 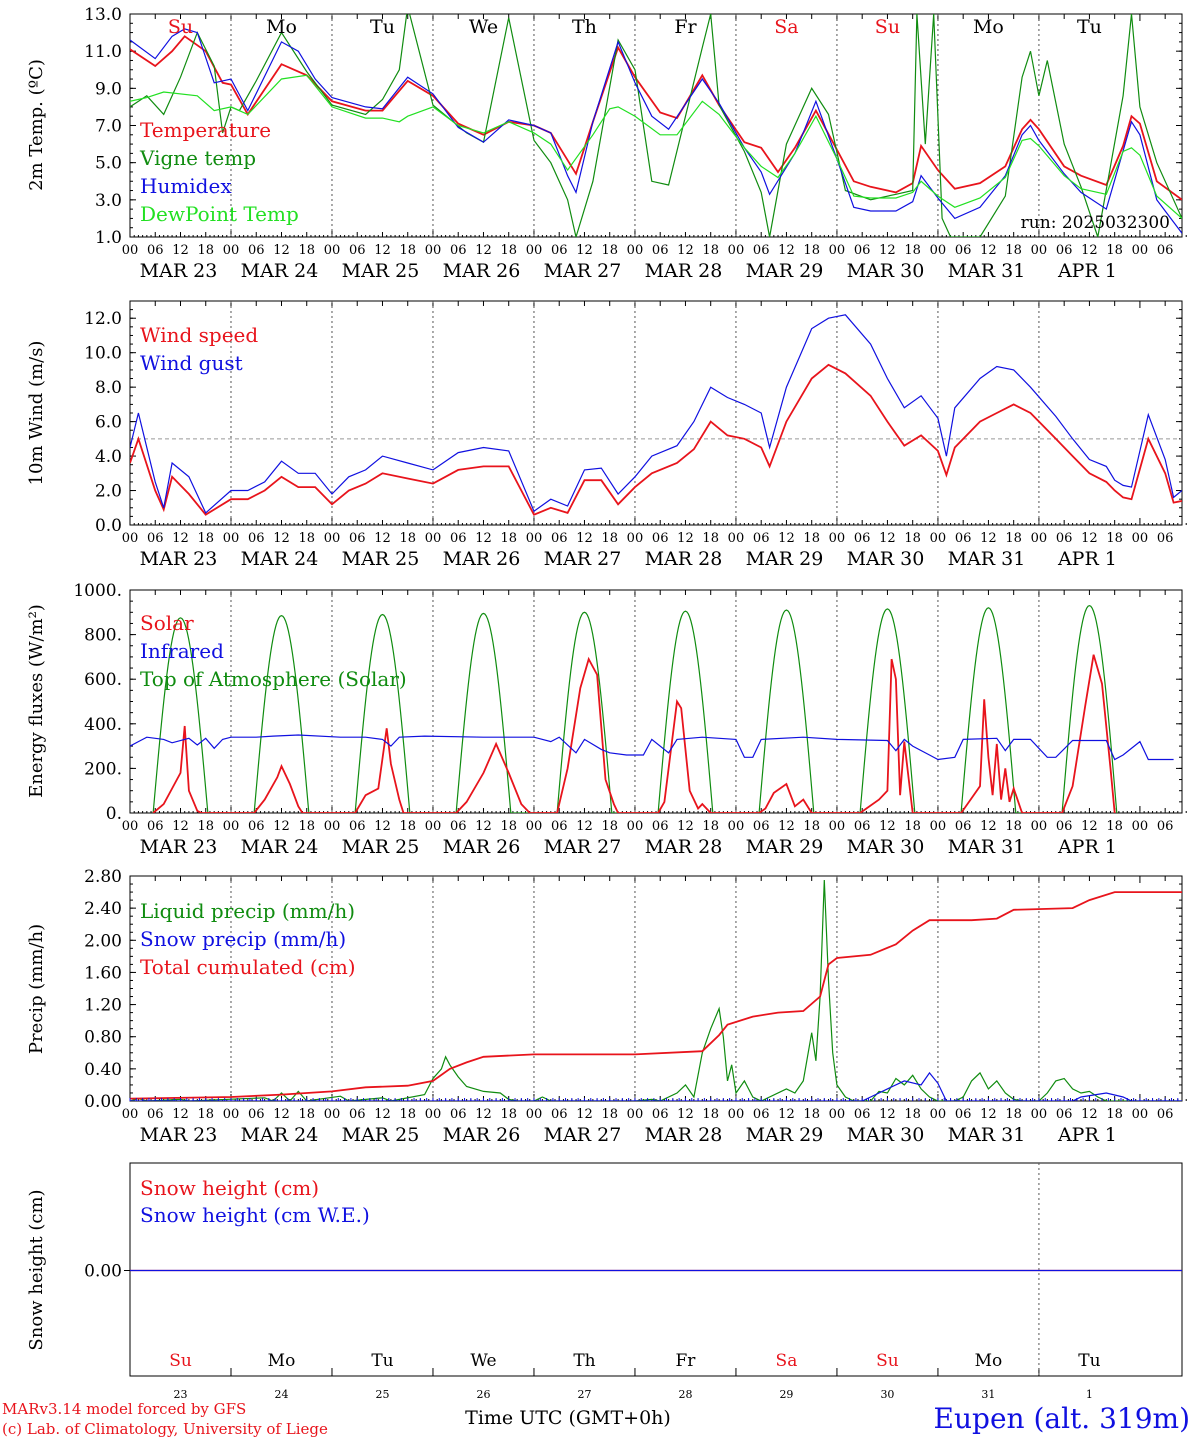 What do you see at coordinates (36, 413) in the screenshot?
I see `y-axis-label: 10m Wind (m/s)` at bounding box center [36, 413].